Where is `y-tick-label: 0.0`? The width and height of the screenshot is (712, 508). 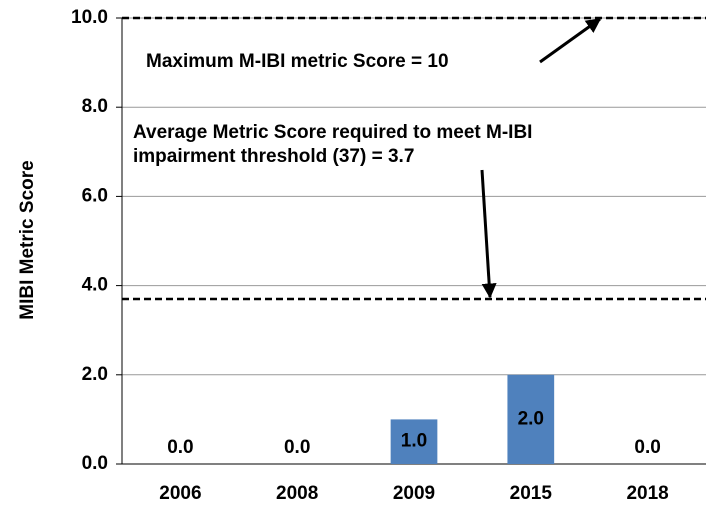
y-tick-label: 0.0 is located at coordinates (95, 463).